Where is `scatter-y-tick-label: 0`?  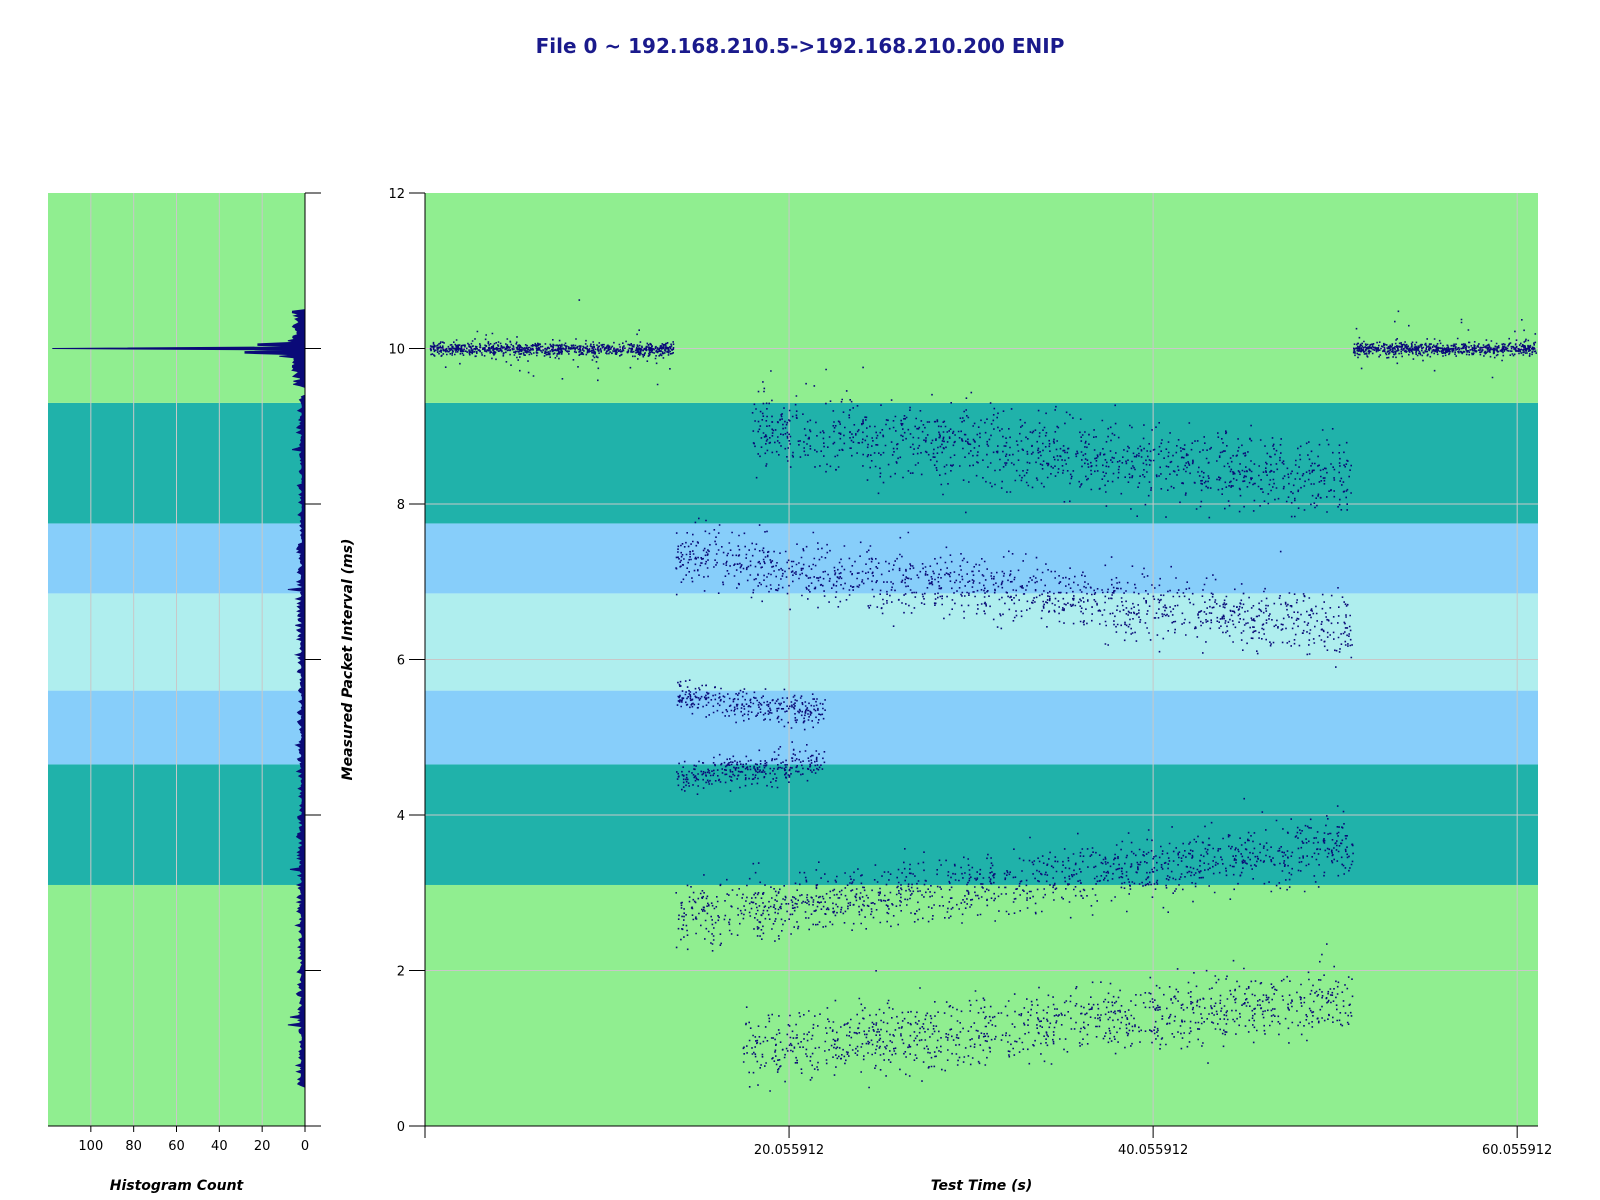
scatter-y-tick-label: 0 is located at coordinates (401, 1127).